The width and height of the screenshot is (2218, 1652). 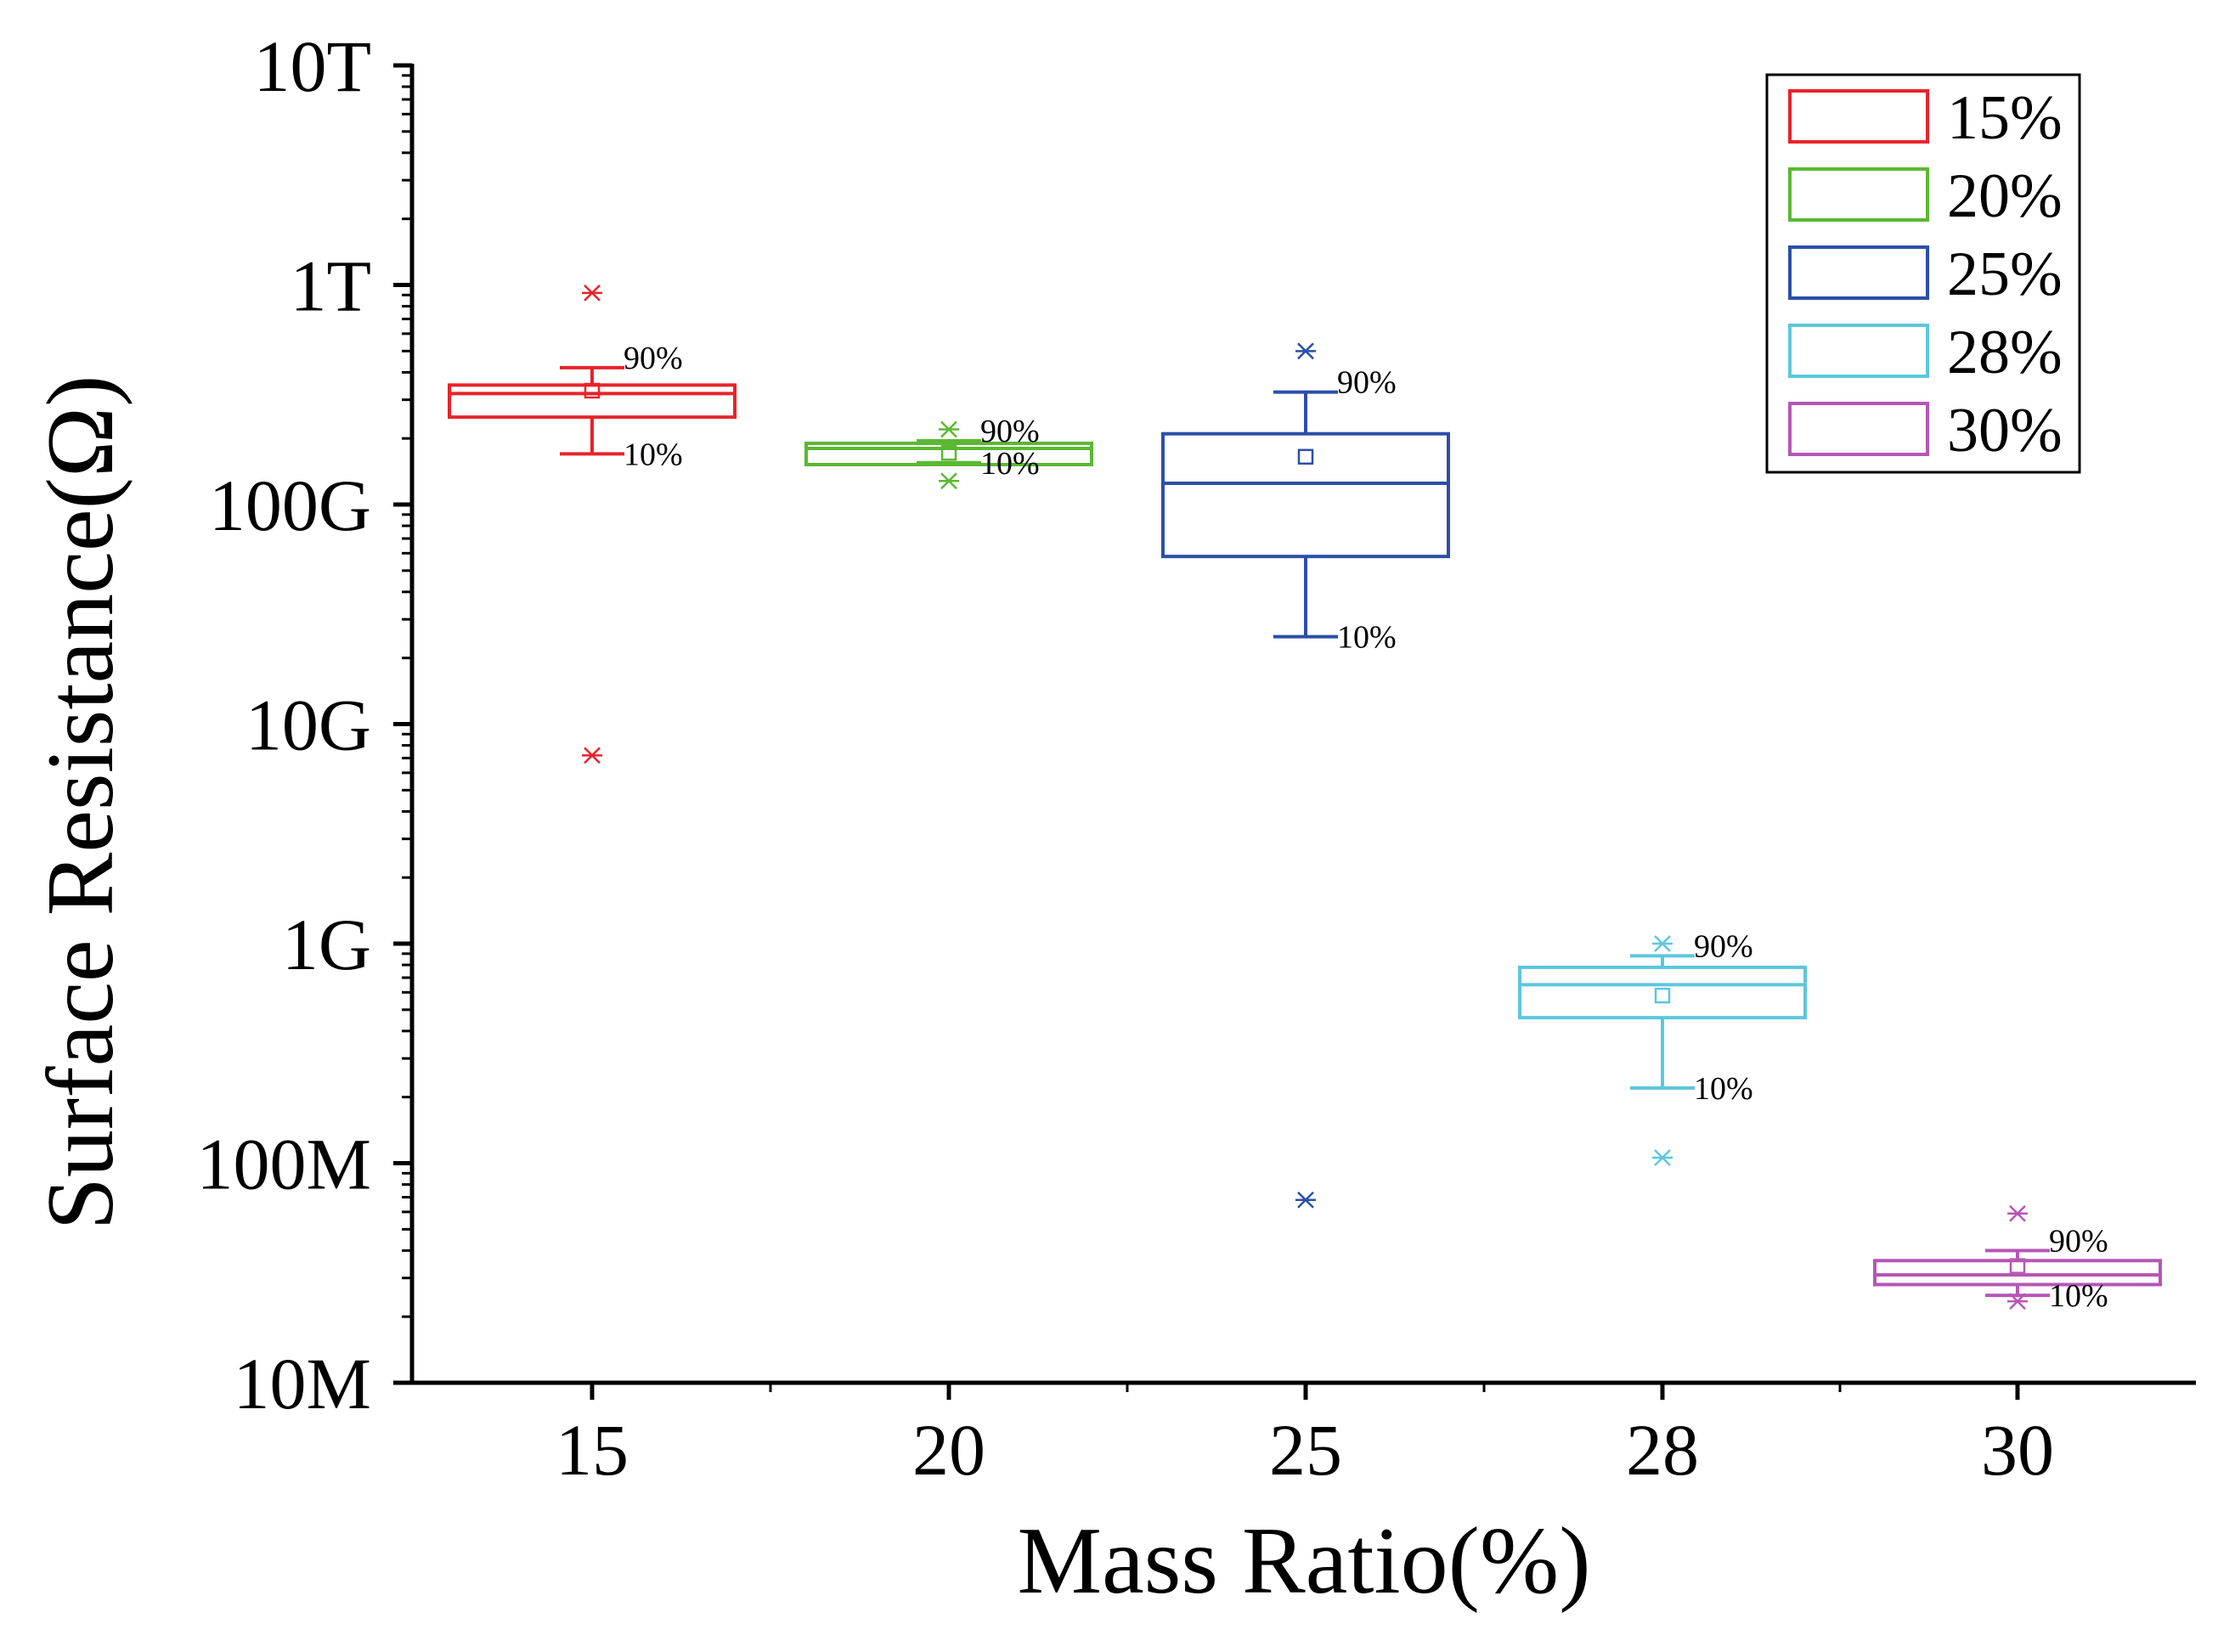 I want to click on box-group-30pct: 90% 10%, so click(x=2017, y=1259).